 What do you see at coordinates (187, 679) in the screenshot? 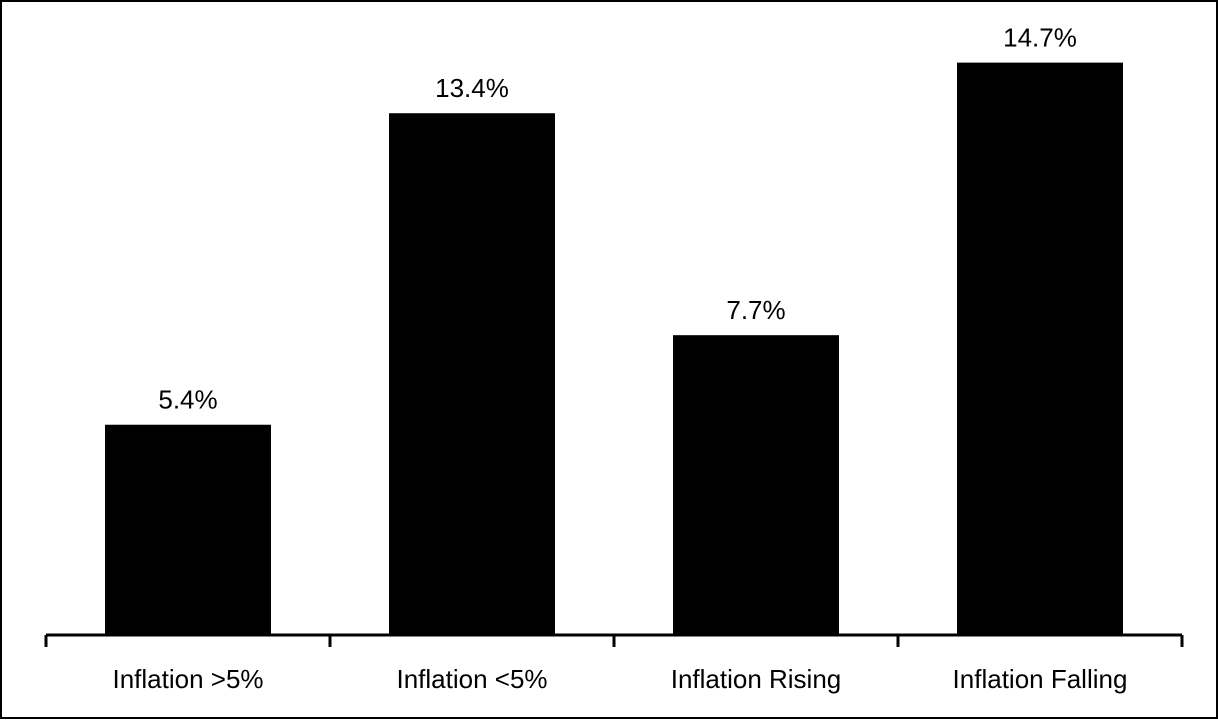
I see `category-label-0: Inflation >5%` at bounding box center [187, 679].